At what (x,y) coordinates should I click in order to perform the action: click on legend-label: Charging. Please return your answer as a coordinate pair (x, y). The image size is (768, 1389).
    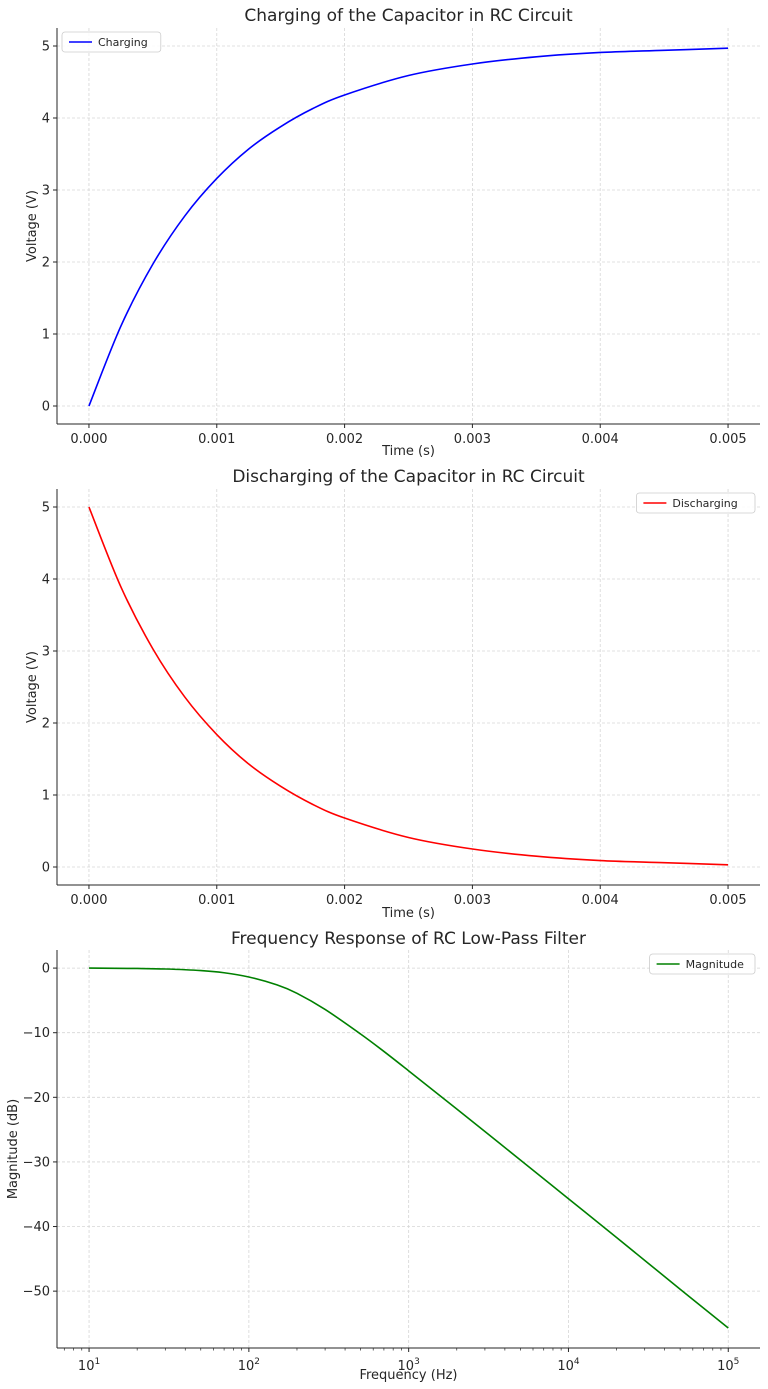
    Looking at the image, I should click on (123, 42).